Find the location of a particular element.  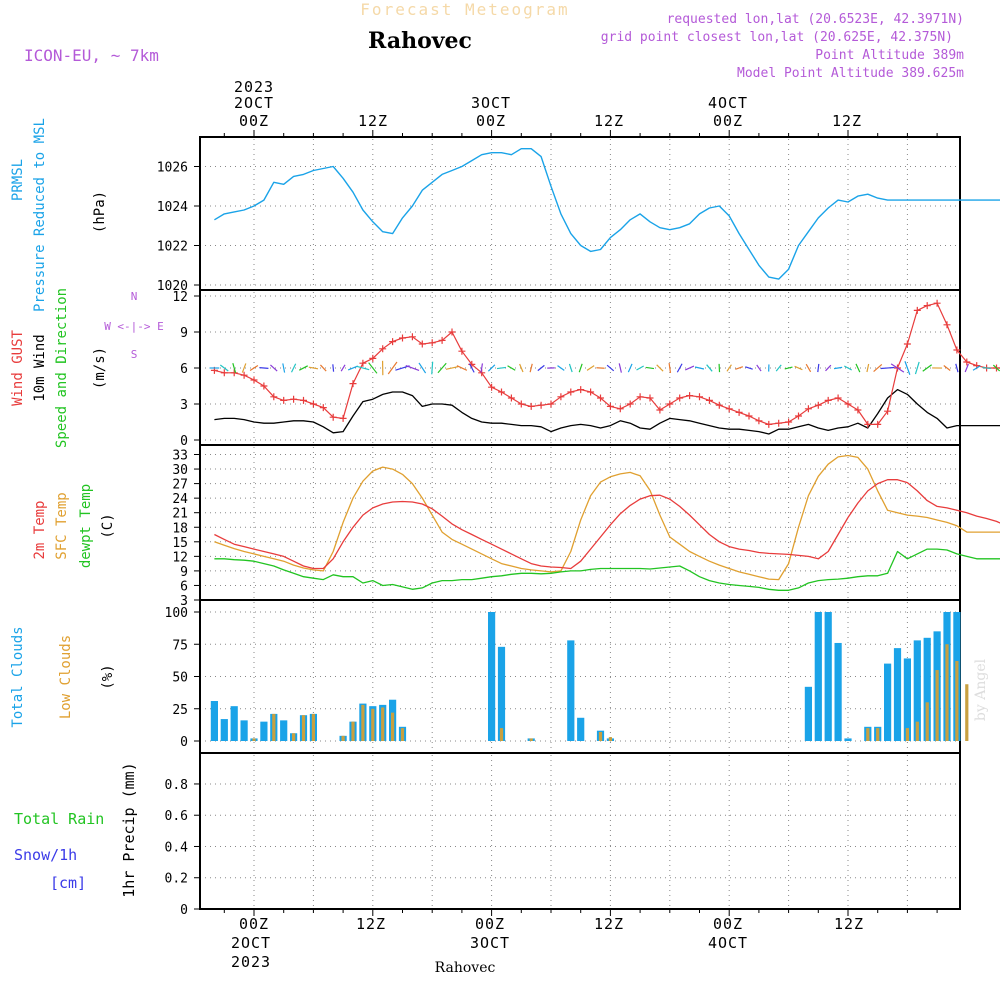

top-12z-3: 12Z is located at coordinates (847, 121).